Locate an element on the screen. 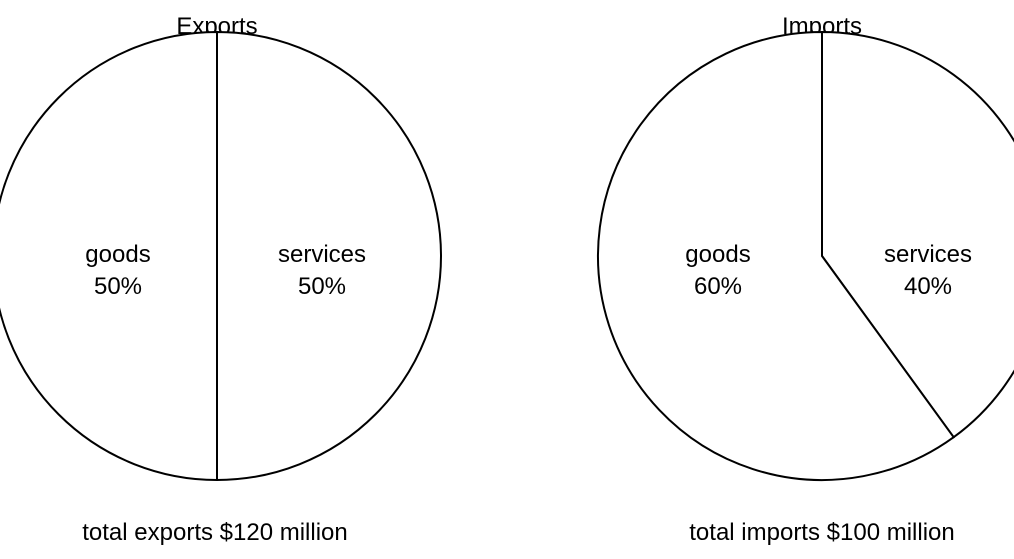  imports-goods-label: goods is located at coordinates (717, 254).